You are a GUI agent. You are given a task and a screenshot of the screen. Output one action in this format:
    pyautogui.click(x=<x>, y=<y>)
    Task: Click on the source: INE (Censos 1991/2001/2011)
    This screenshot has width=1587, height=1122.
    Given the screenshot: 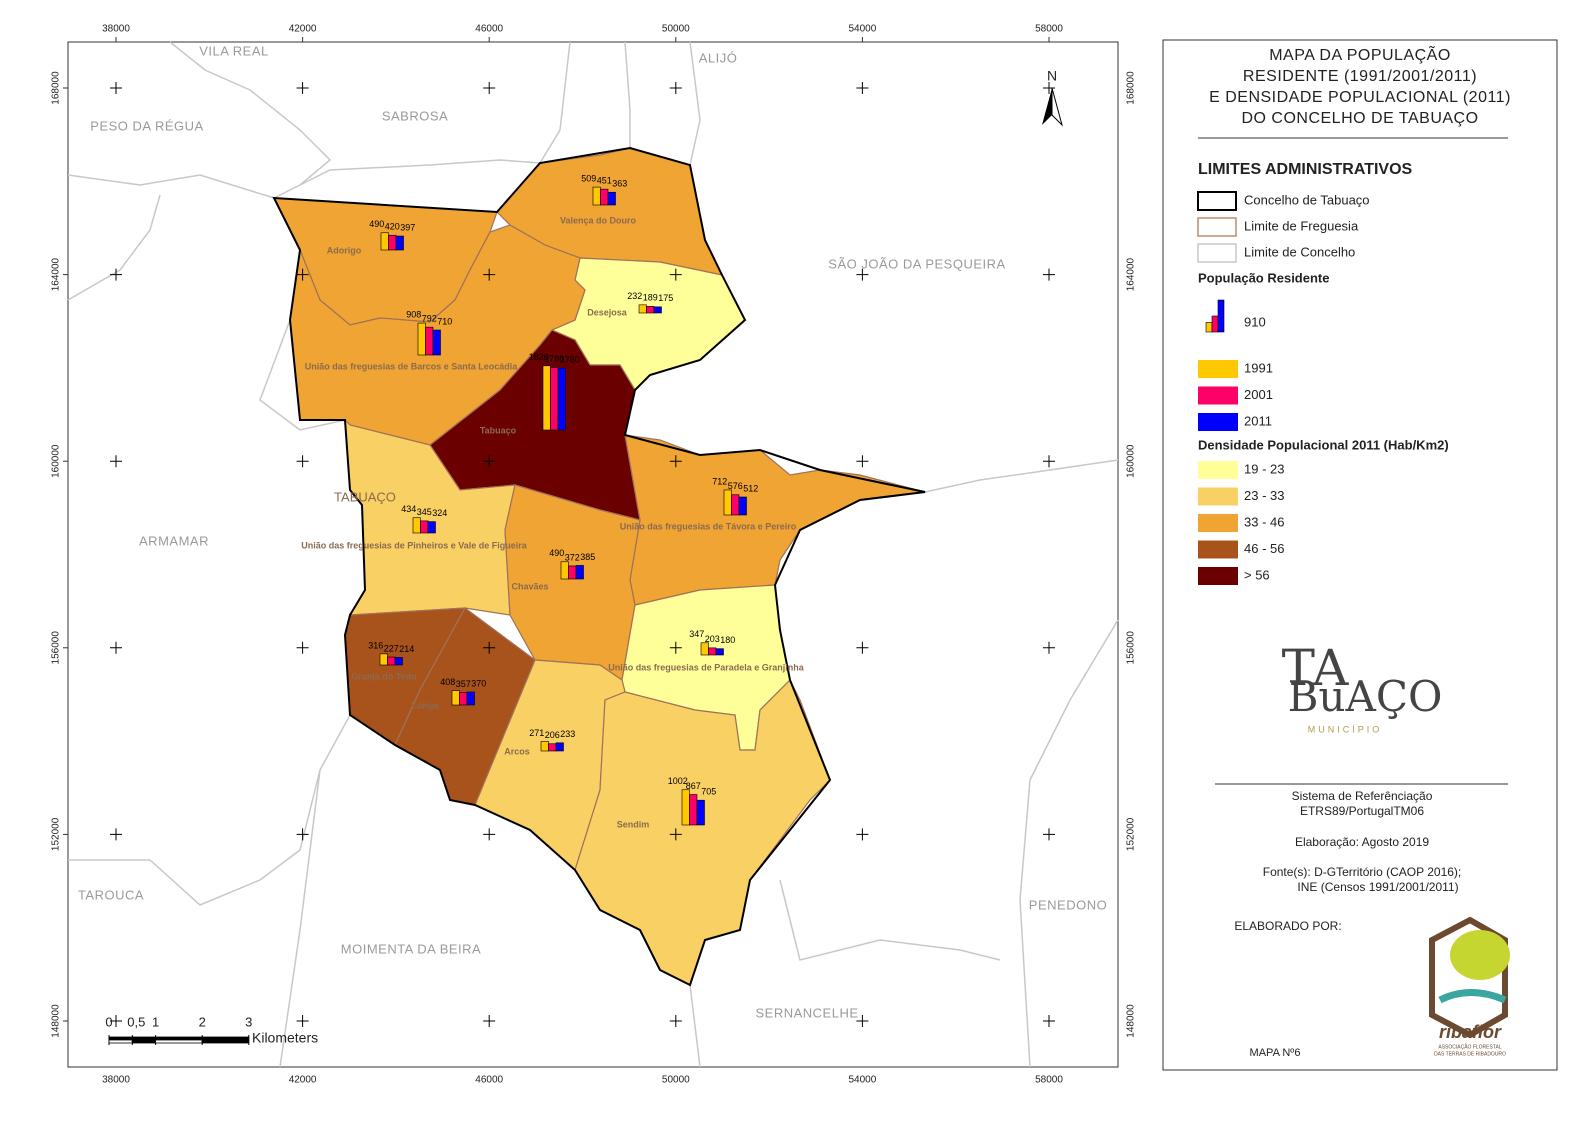 What is the action you would take?
    pyautogui.click(x=1377, y=887)
    